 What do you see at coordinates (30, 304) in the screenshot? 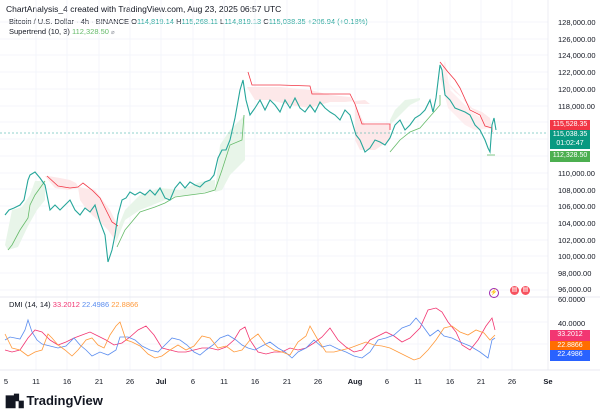
I see `dmi-label: DMI (14, 14)` at bounding box center [30, 304].